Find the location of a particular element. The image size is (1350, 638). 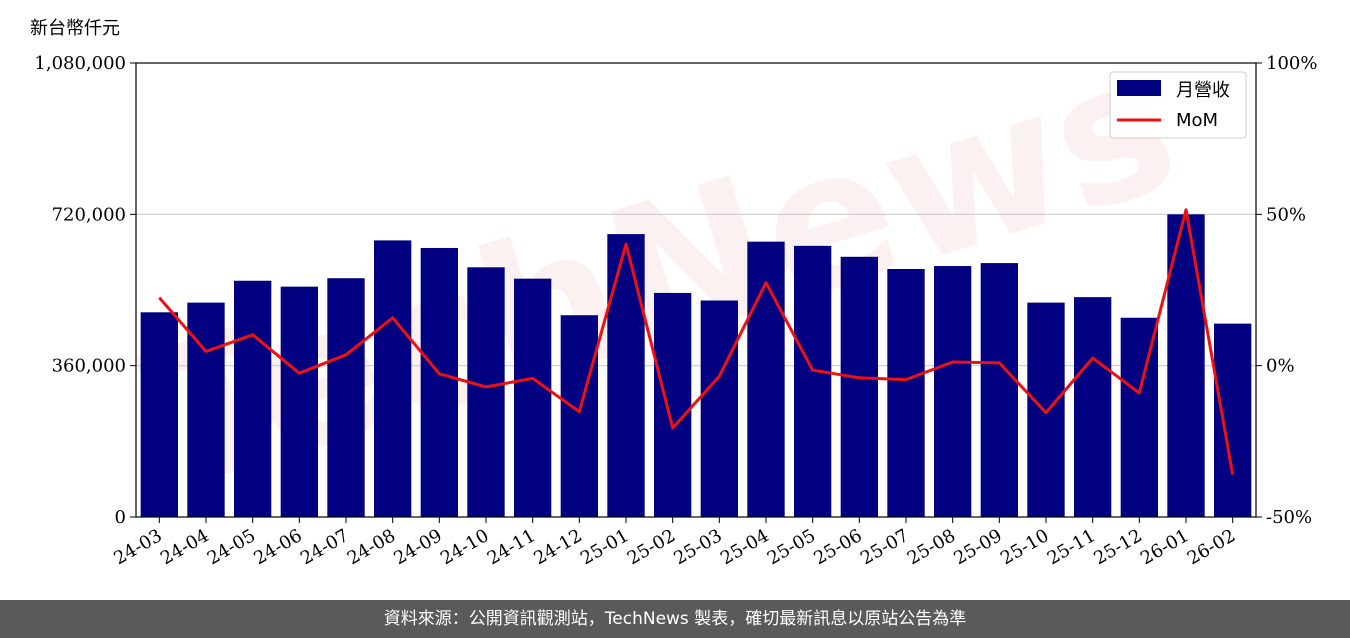

legend-bar-swatch is located at coordinates (1139, 88).